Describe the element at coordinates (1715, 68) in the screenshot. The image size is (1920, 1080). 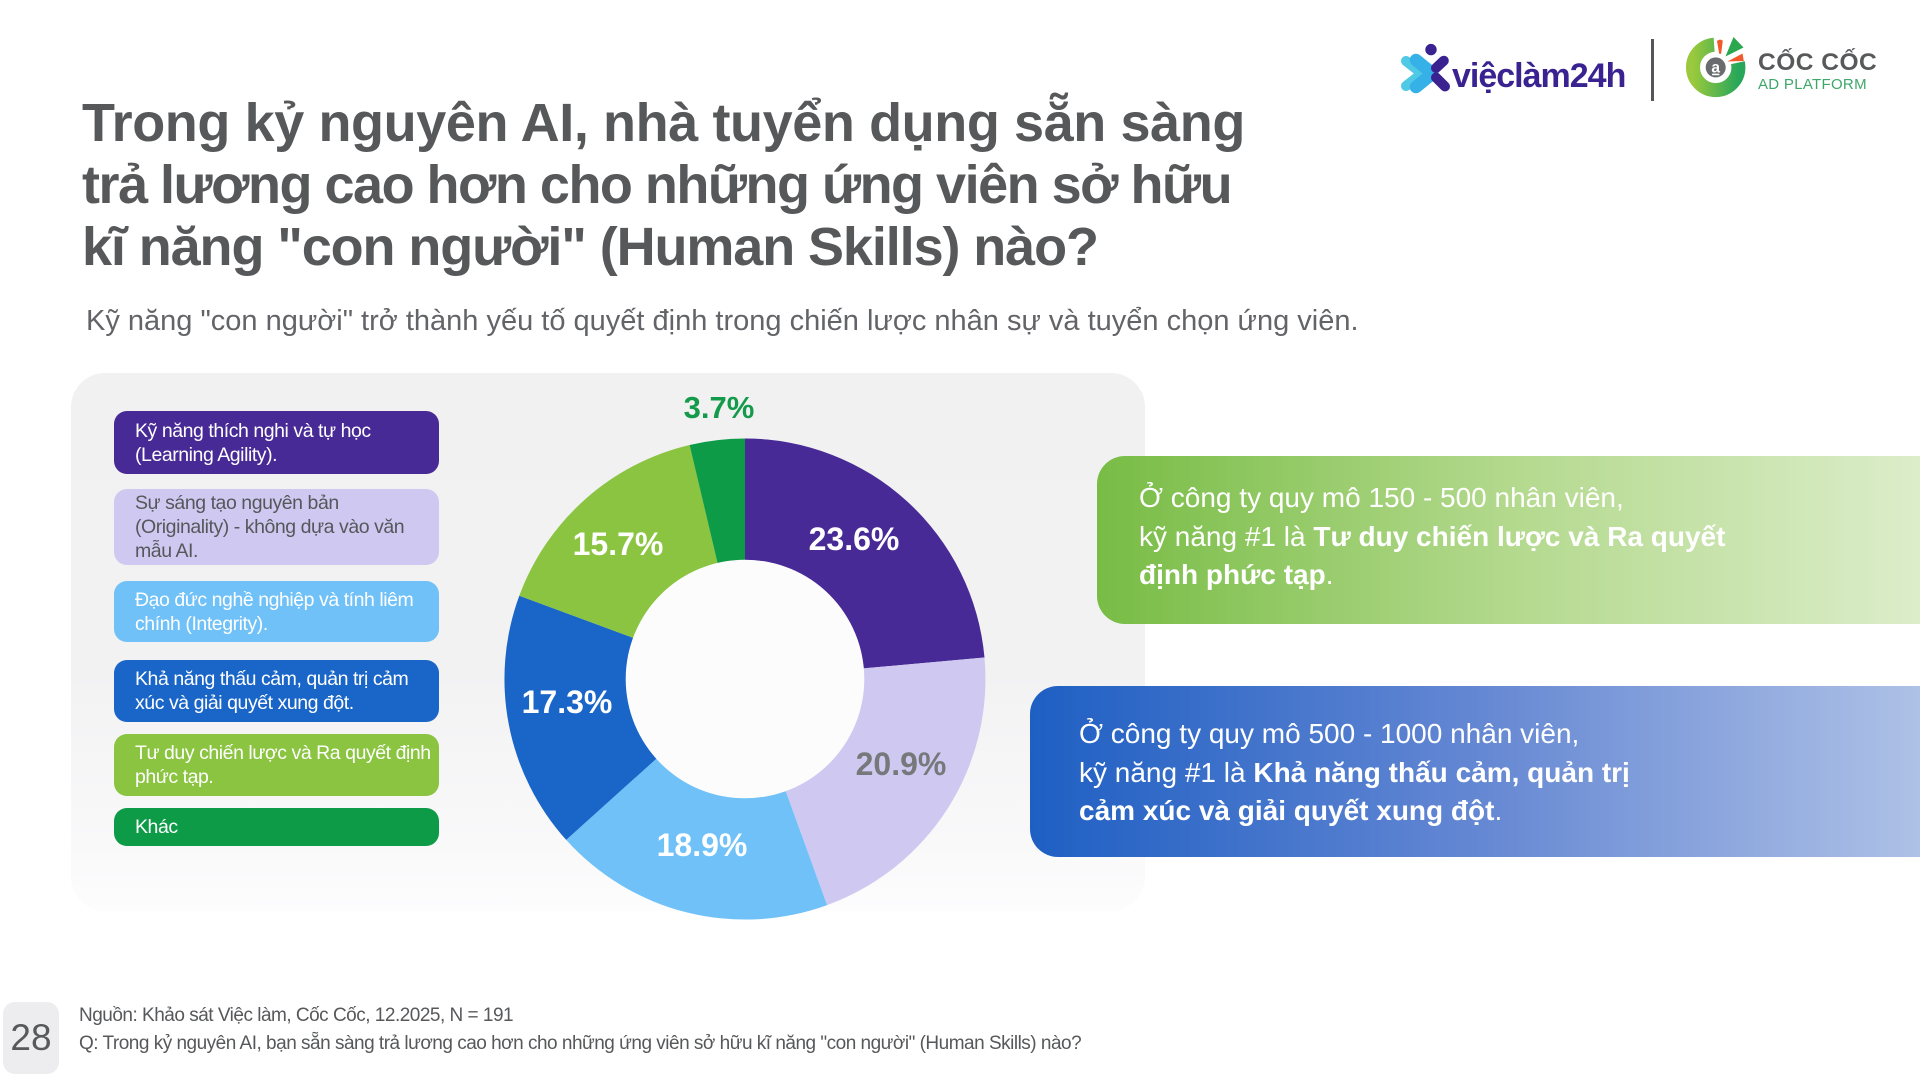
I see `svg-text: a` at that location.